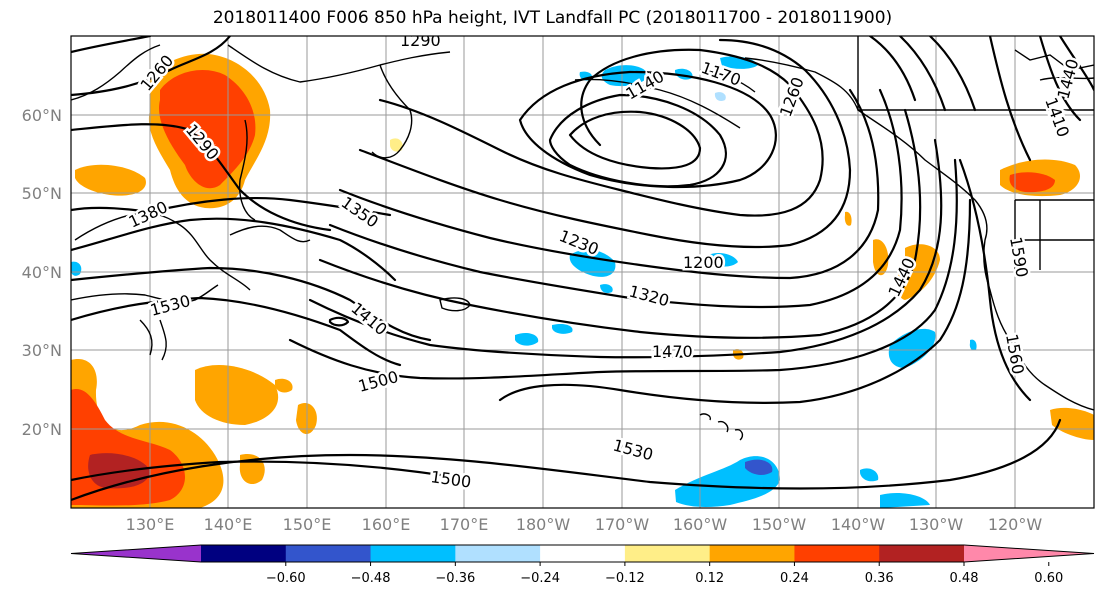 The height and width of the screenshot is (601, 1105). Describe the element at coordinates (879, 578) in the screenshot. I see `colorbar-tick-label: 0.36` at that location.